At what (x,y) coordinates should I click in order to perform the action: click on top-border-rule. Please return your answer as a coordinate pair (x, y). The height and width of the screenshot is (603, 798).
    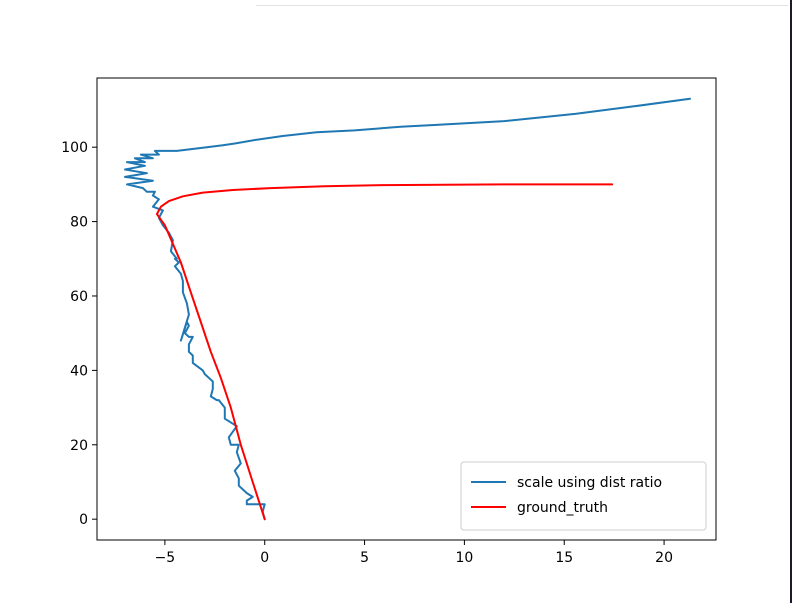
    Looking at the image, I should click on (522, 5).